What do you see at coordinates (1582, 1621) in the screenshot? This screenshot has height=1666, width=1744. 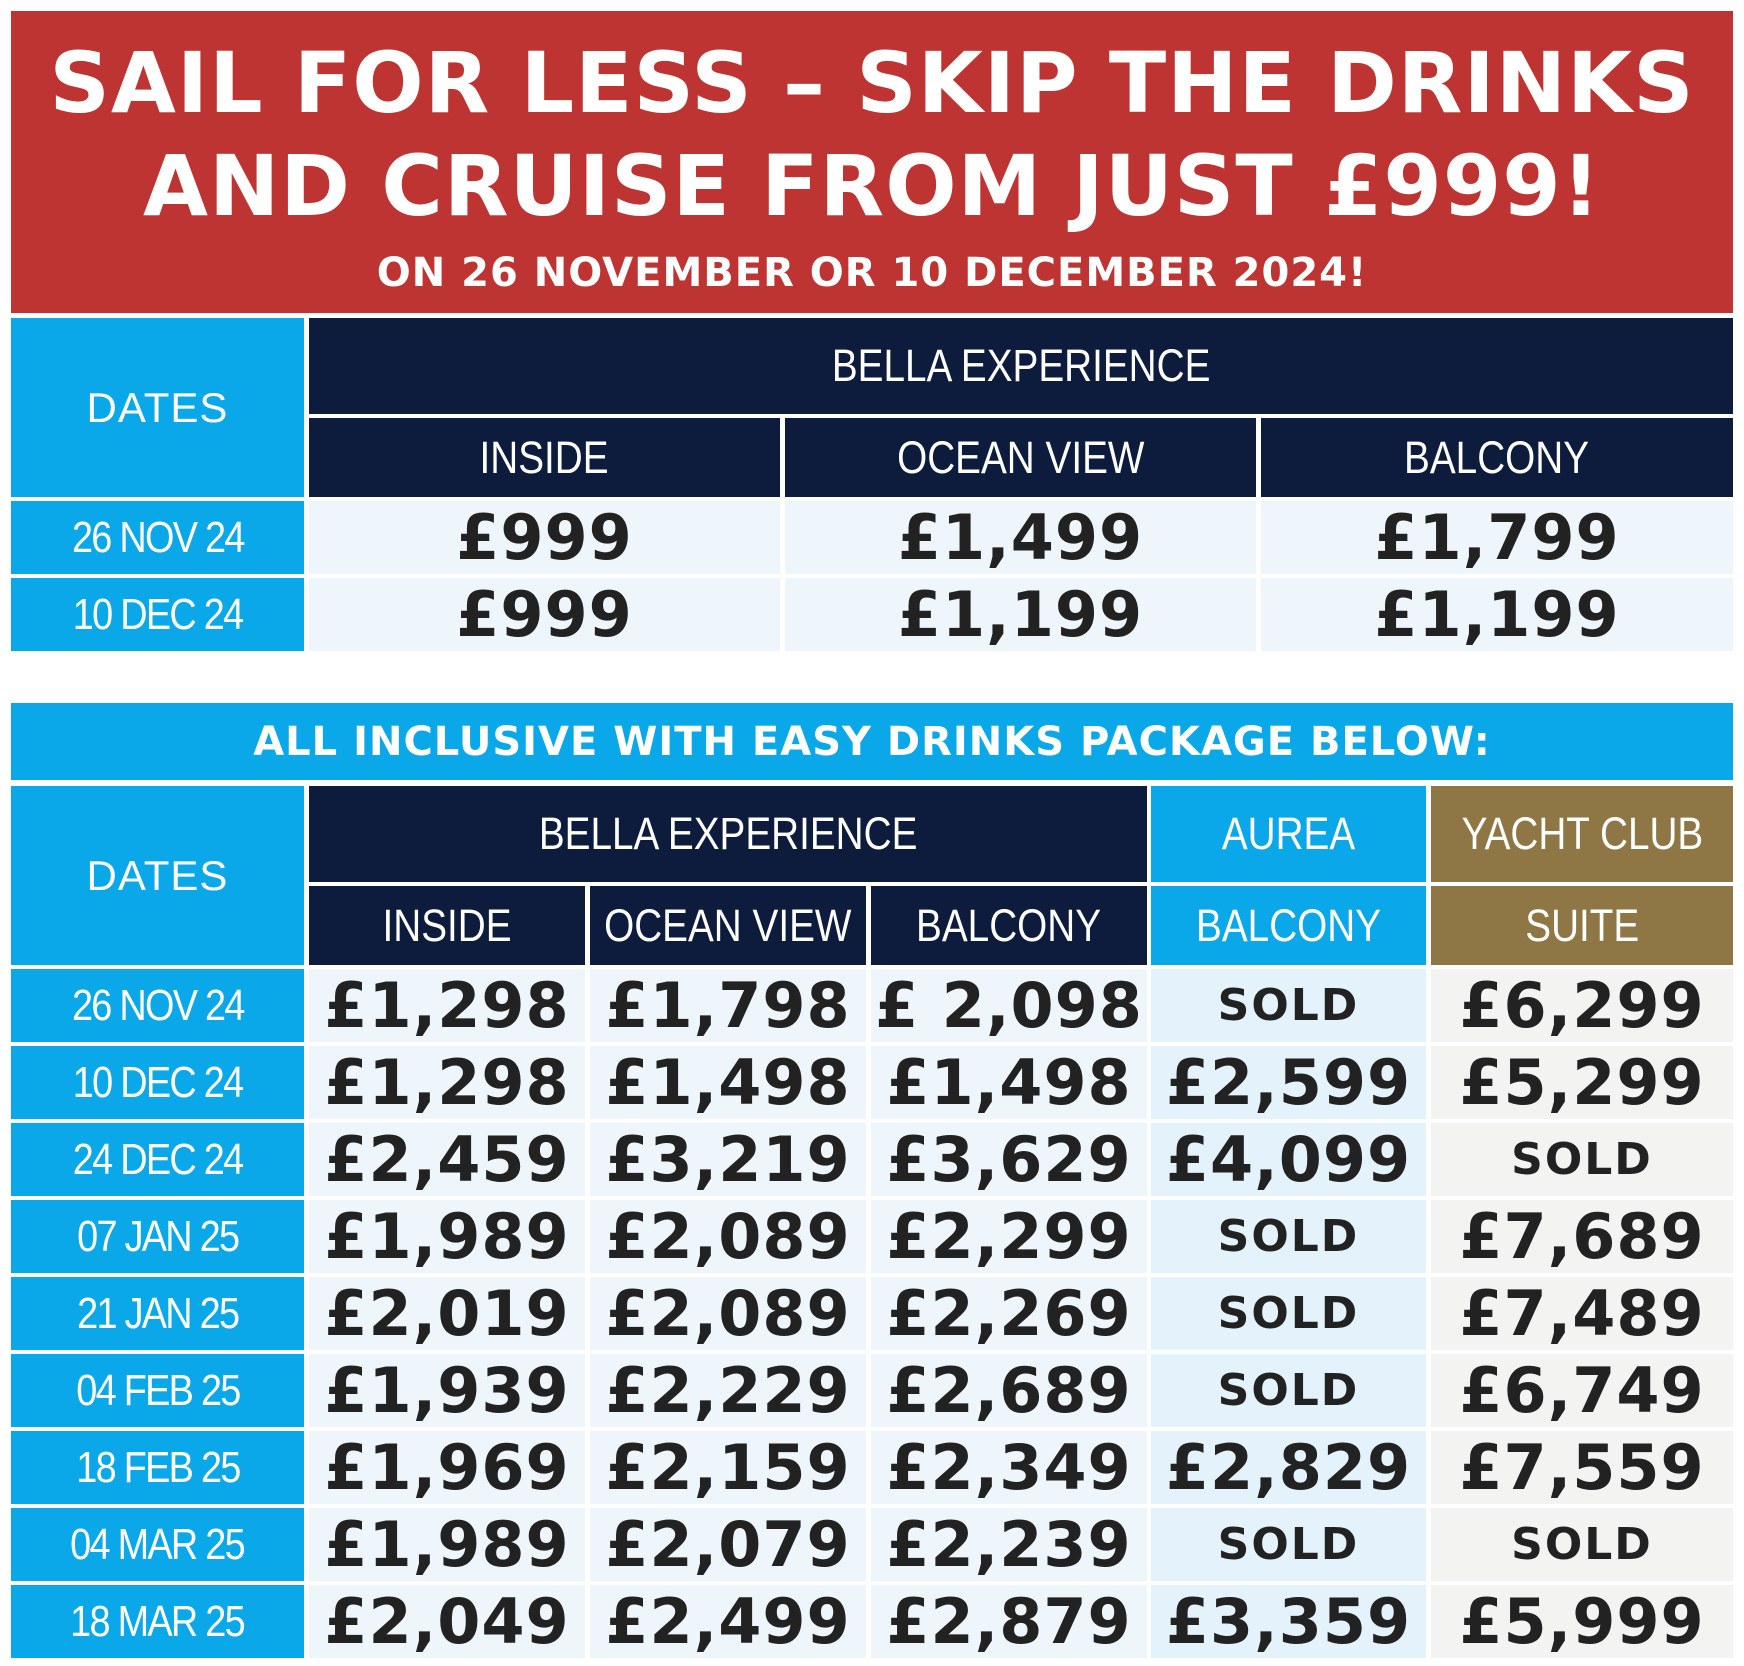 I see `price-cell: £5,999` at bounding box center [1582, 1621].